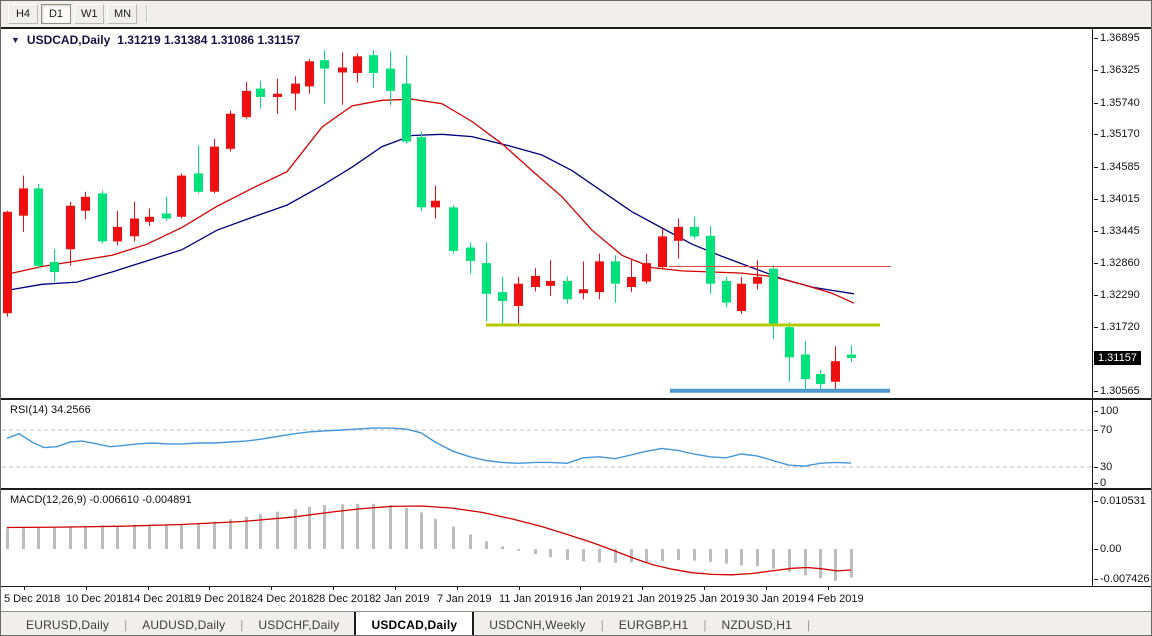 The height and width of the screenshot is (636, 1152). Describe the element at coordinates (89, 14) in the screenshot. I see `timeframe-button-w1: W1` at that location.